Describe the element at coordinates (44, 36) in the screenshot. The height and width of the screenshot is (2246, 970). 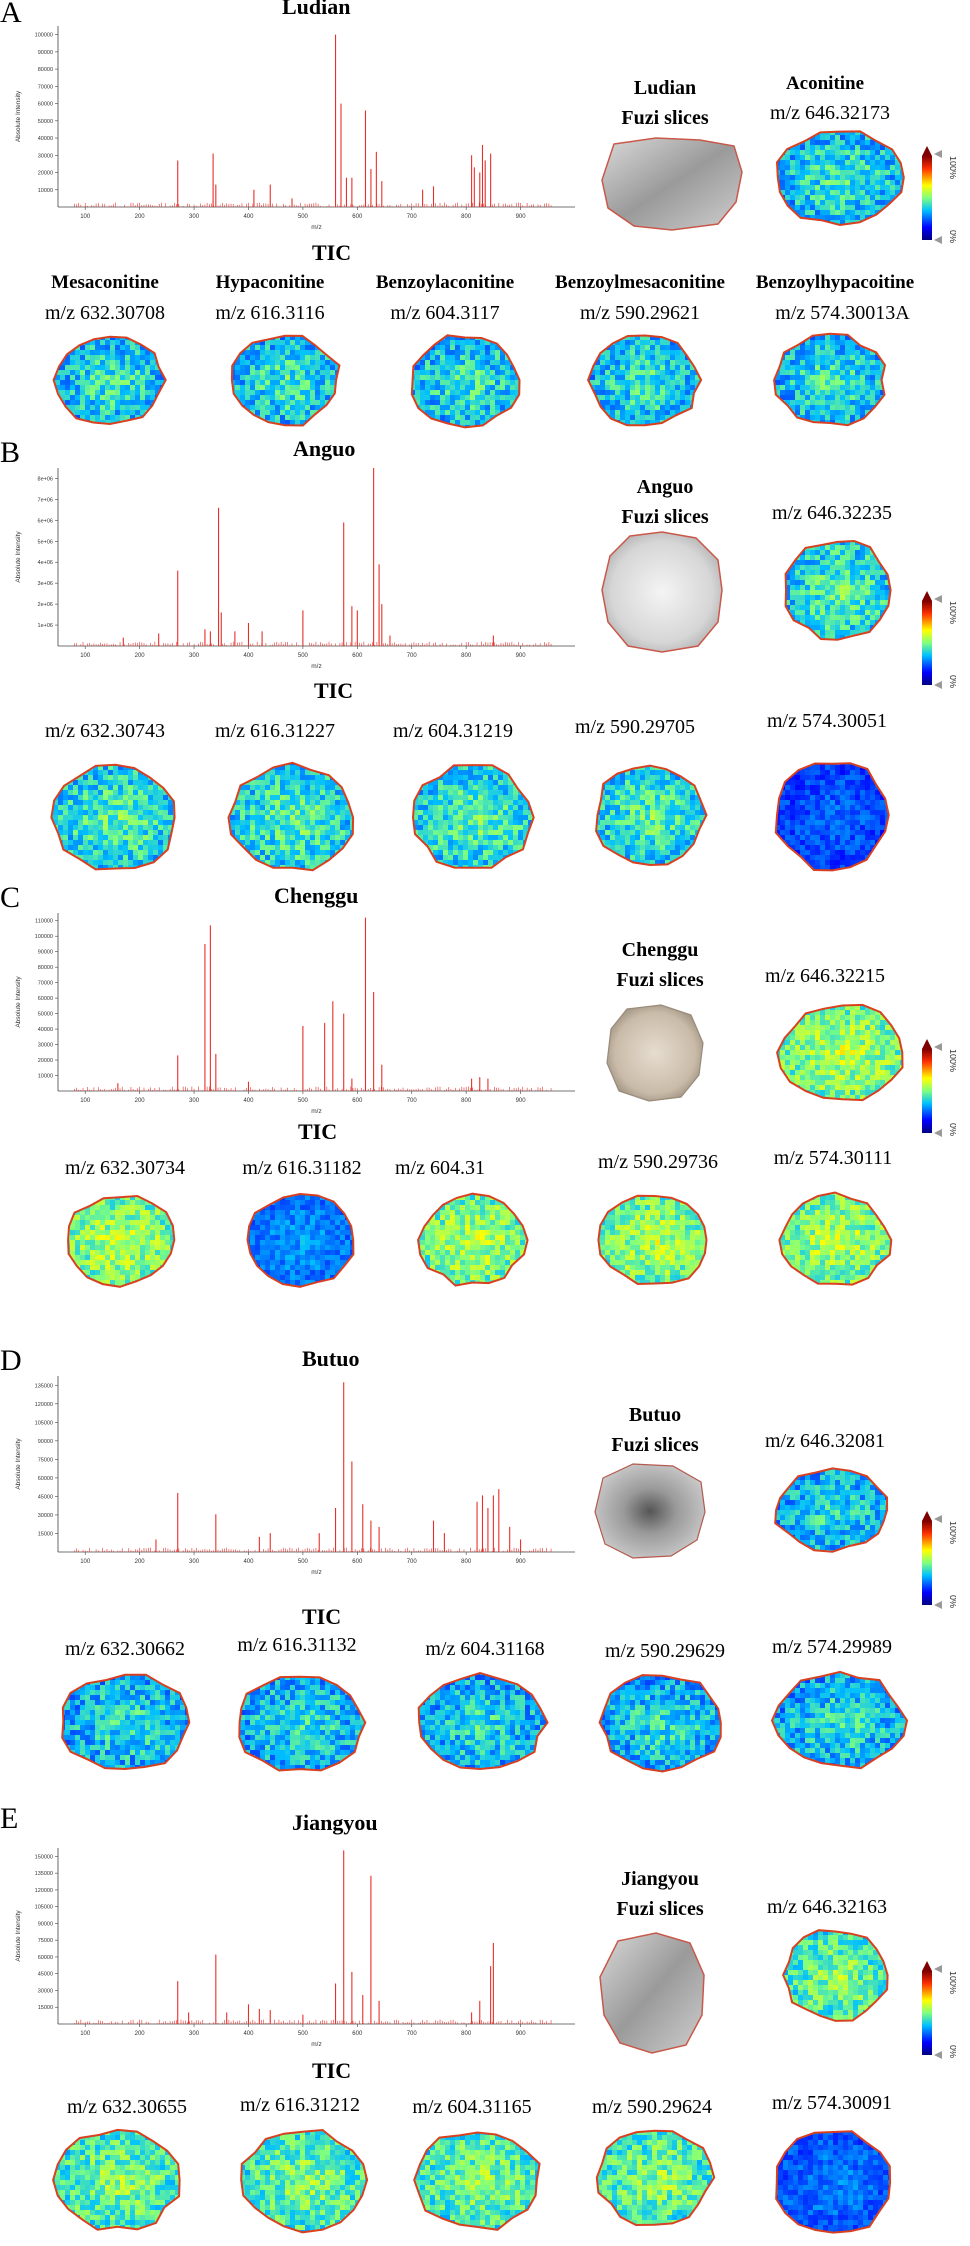
I see `y-tick-label: 100000` at that location.